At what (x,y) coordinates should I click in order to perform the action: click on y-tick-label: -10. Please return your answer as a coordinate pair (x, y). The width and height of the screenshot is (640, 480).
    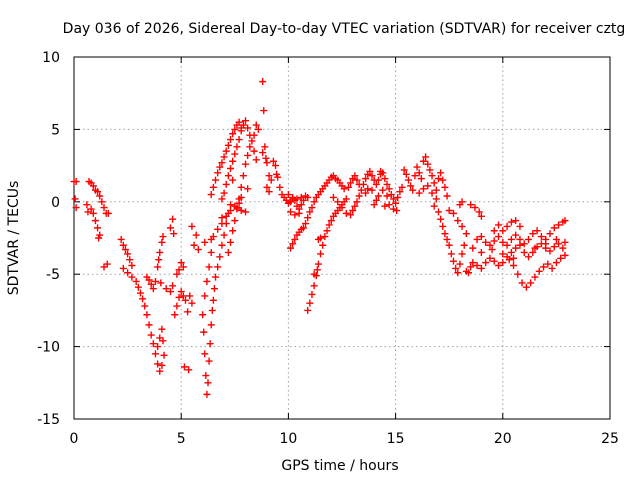
    Looking at the image, I should click on (48, 348).